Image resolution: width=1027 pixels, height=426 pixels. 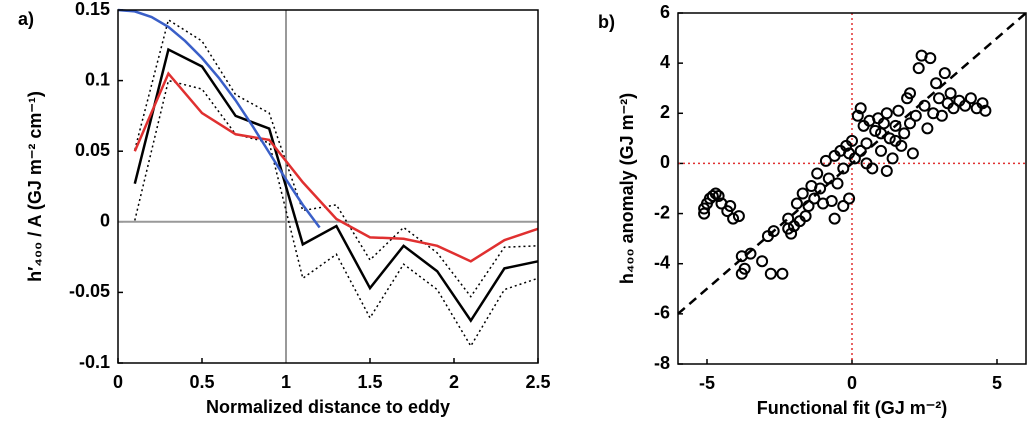 I want to click on x-tick-label: 0.5, so click(x=201, y=382).